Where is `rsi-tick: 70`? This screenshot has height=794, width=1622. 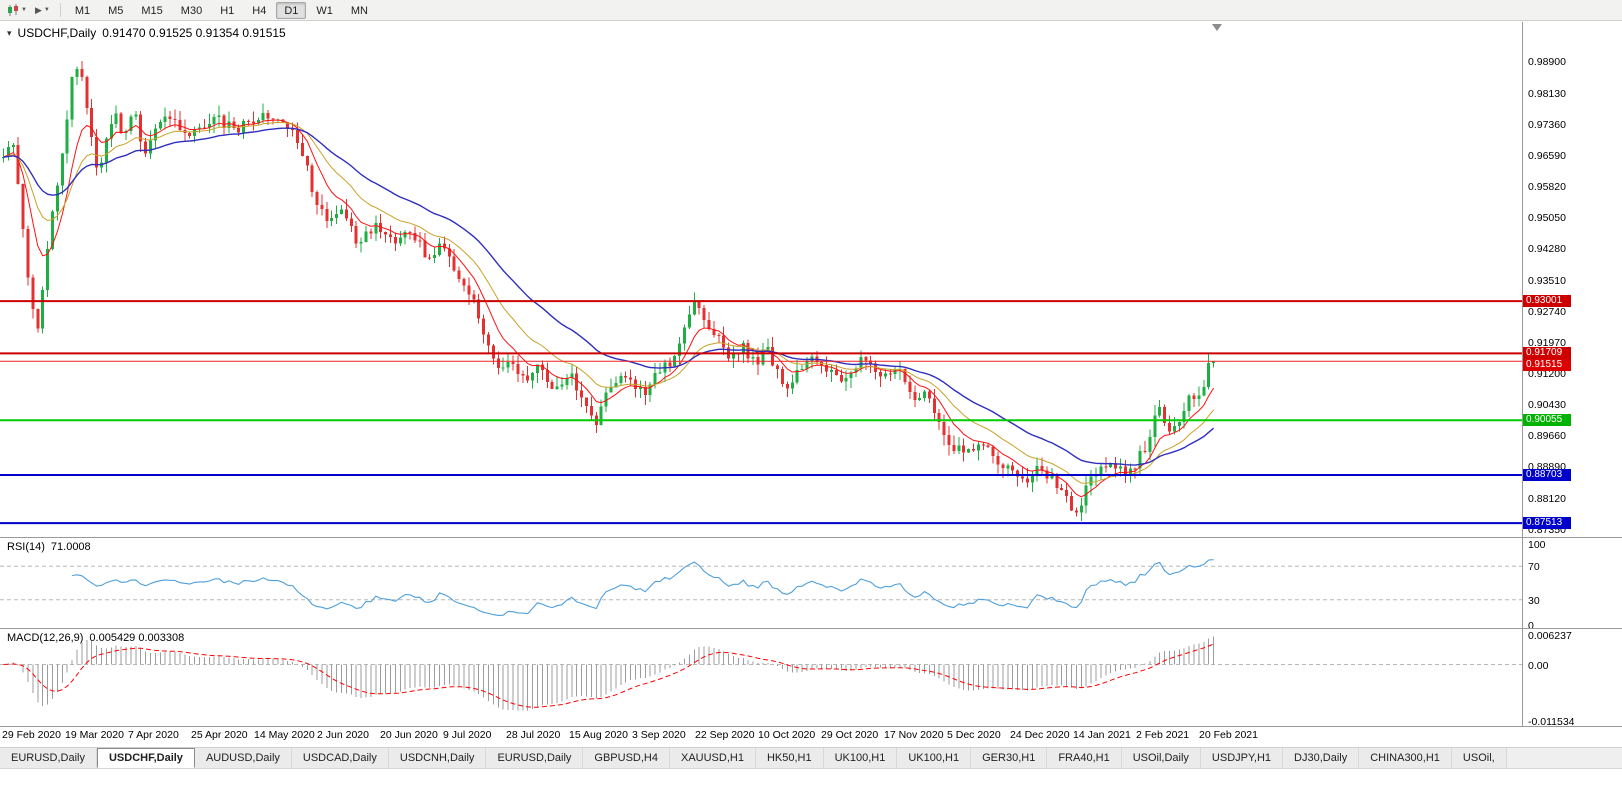
rsi-tick: 70 is located at coordinates (1534, 567).